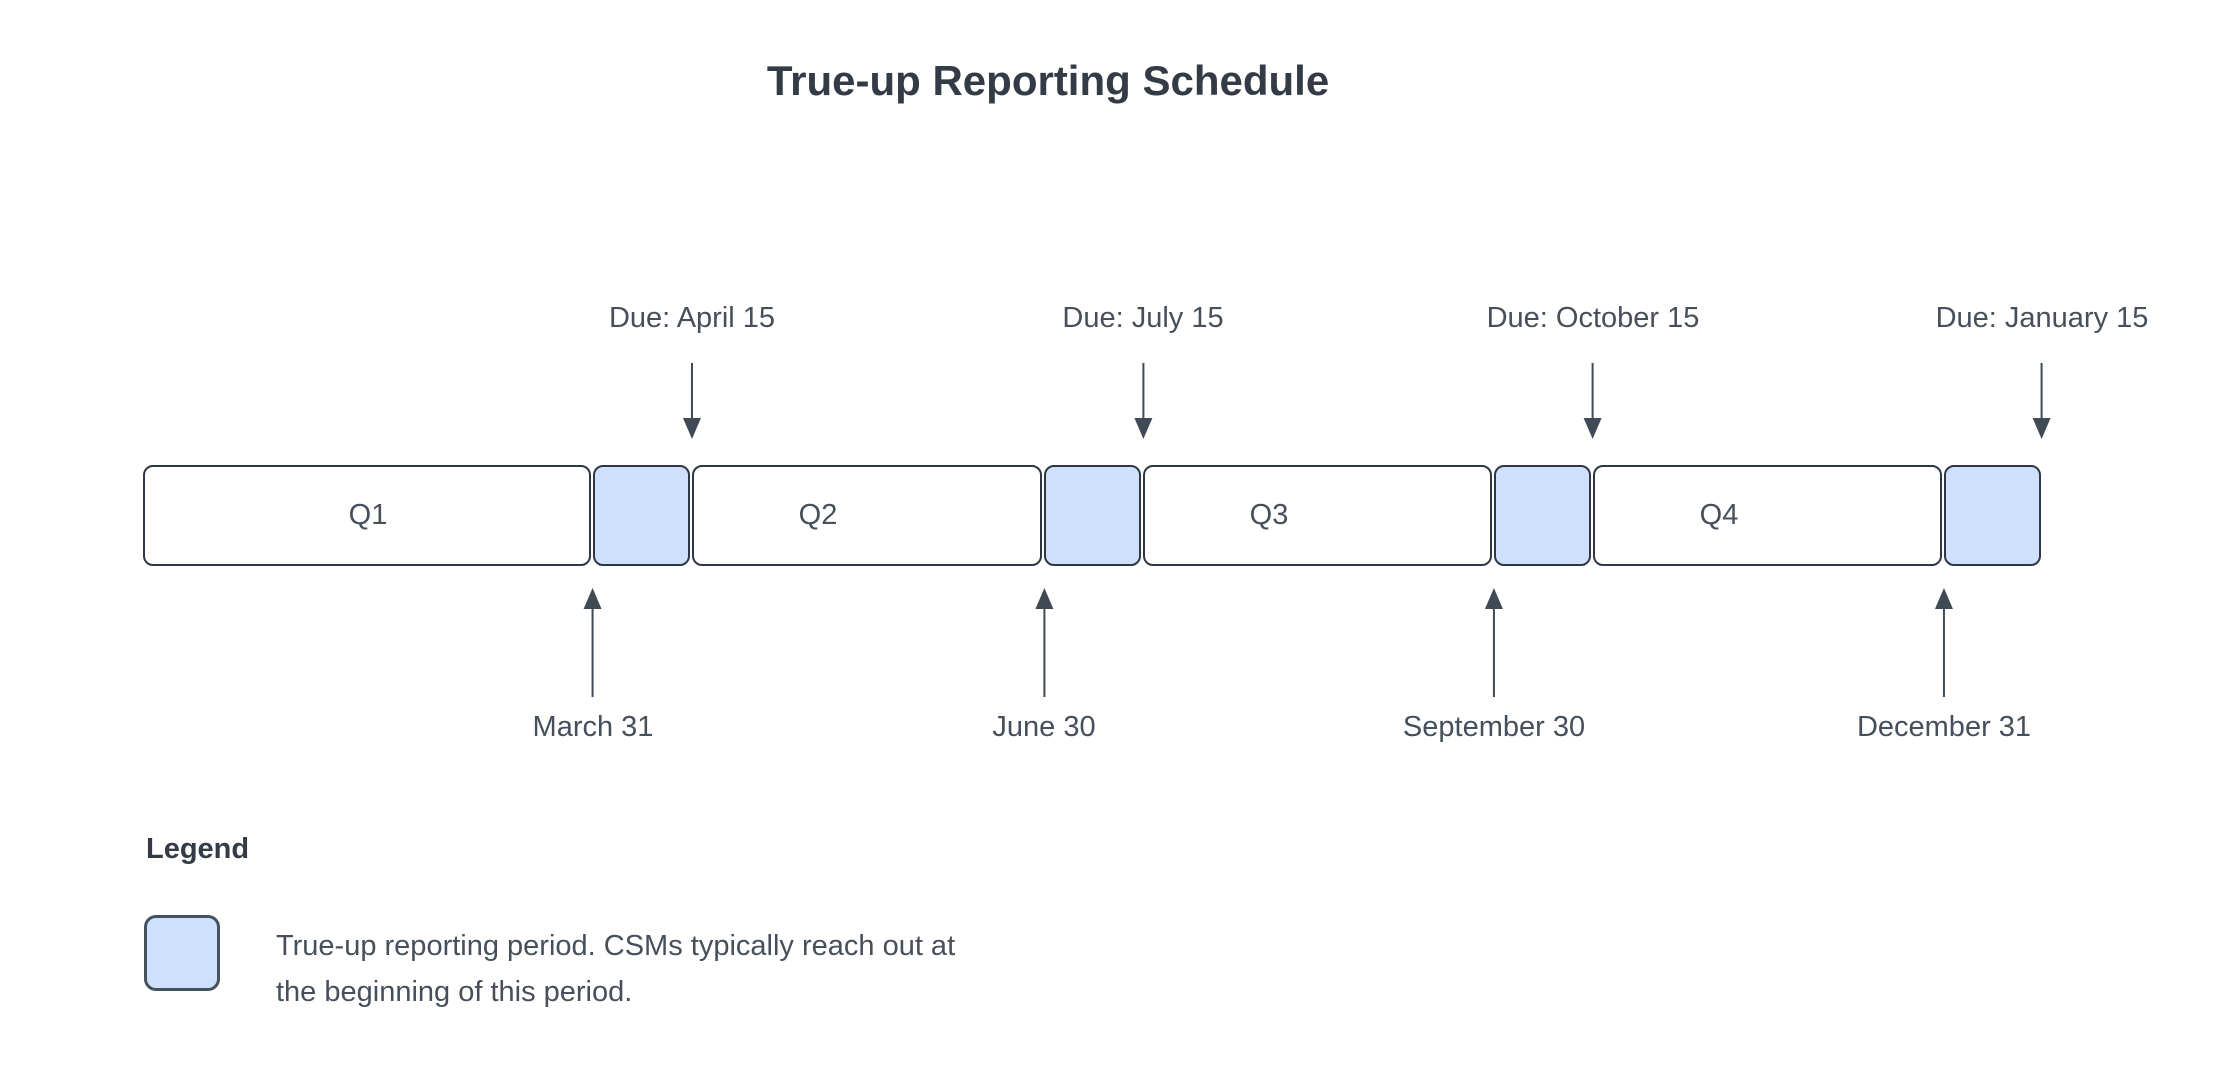  I want to click on quarter-label-q1: Q1, so click(368, 515).